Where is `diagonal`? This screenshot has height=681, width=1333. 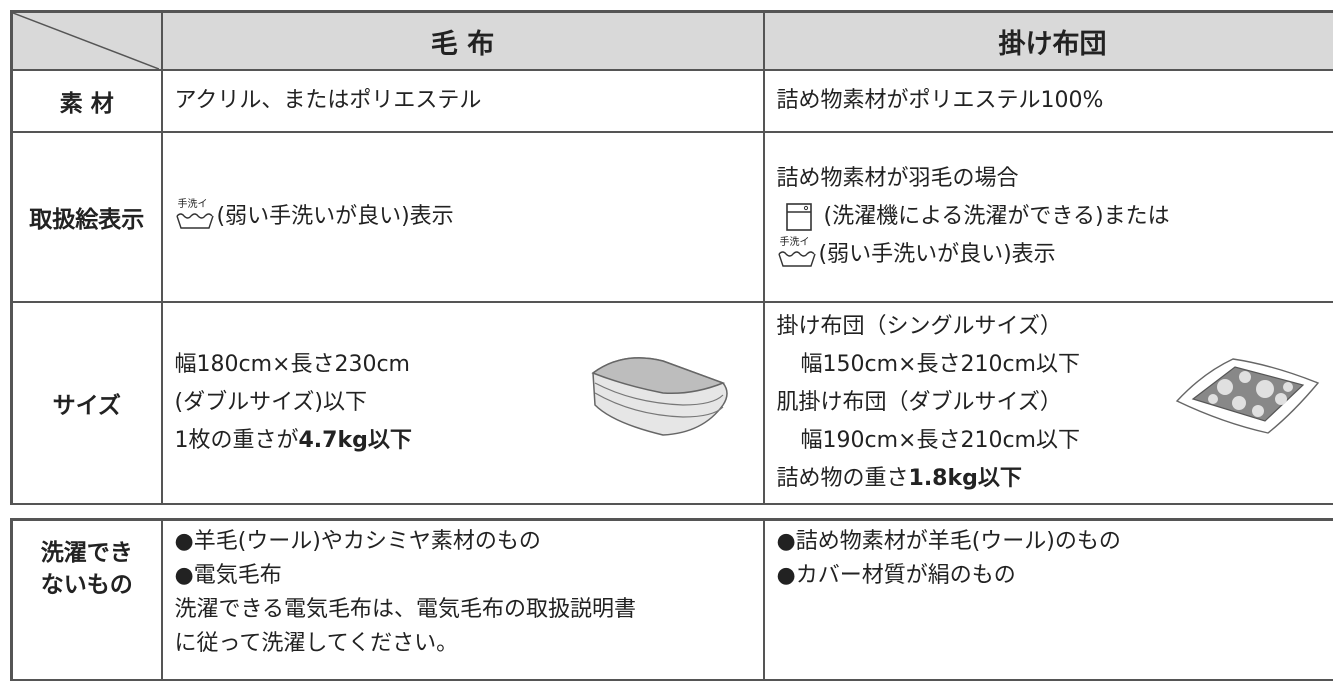
diagonal is located at coordinates (86, 41).